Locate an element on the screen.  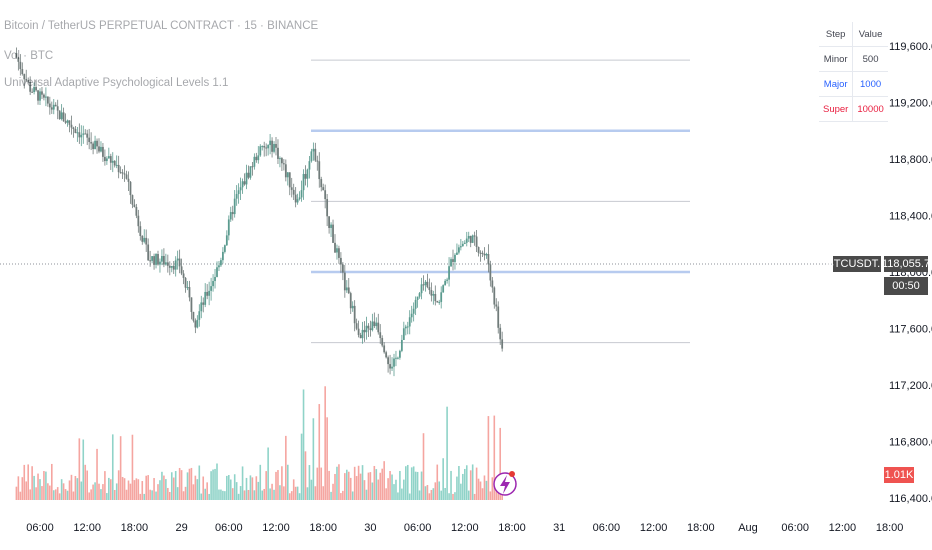
y-tick-label: 116,400.0 is located at coordinates (910, 499).